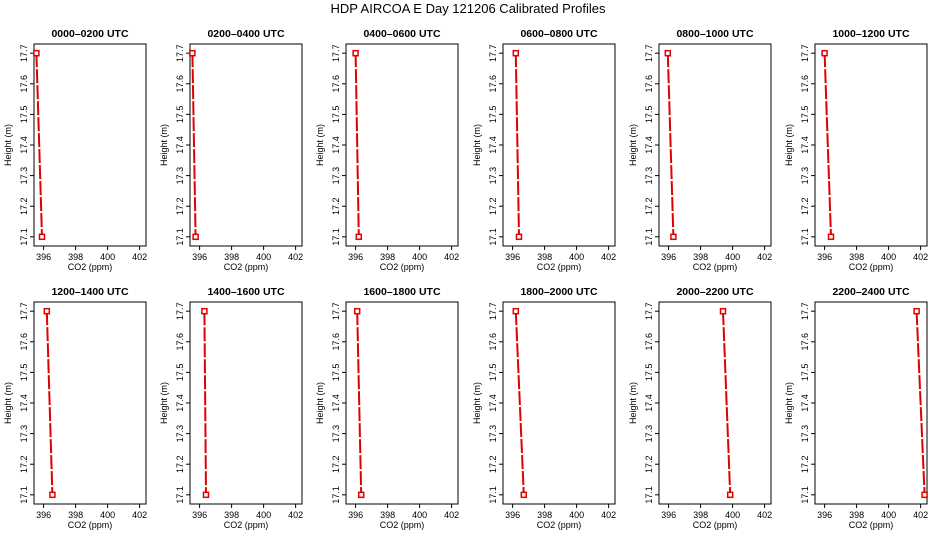 This screenshot has height=540, width=936. I want to click on panel-title: 2000–2200 UTC, so click(714, 292).